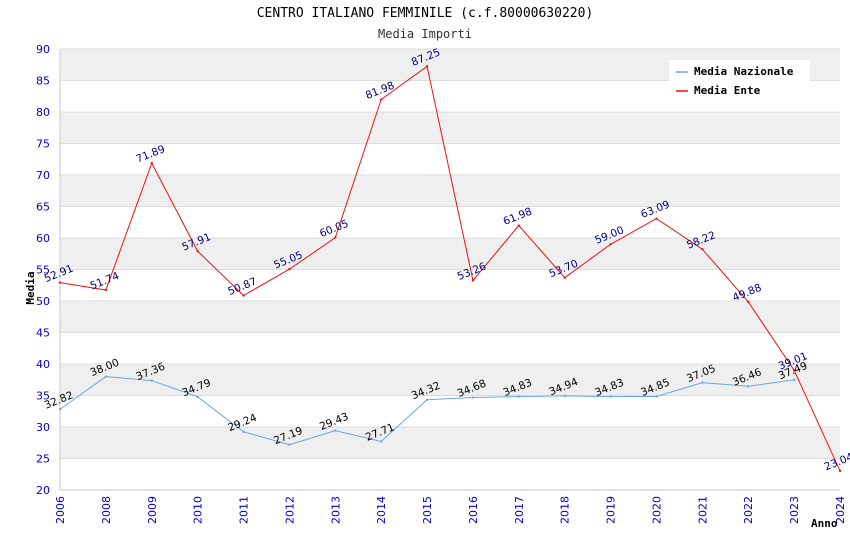 The image size is (850, 550). What do you see at coordinates (152, 510) in the screenshot?
I see `x-tick-label-2009: 2009` at bounding box center [152, 510].